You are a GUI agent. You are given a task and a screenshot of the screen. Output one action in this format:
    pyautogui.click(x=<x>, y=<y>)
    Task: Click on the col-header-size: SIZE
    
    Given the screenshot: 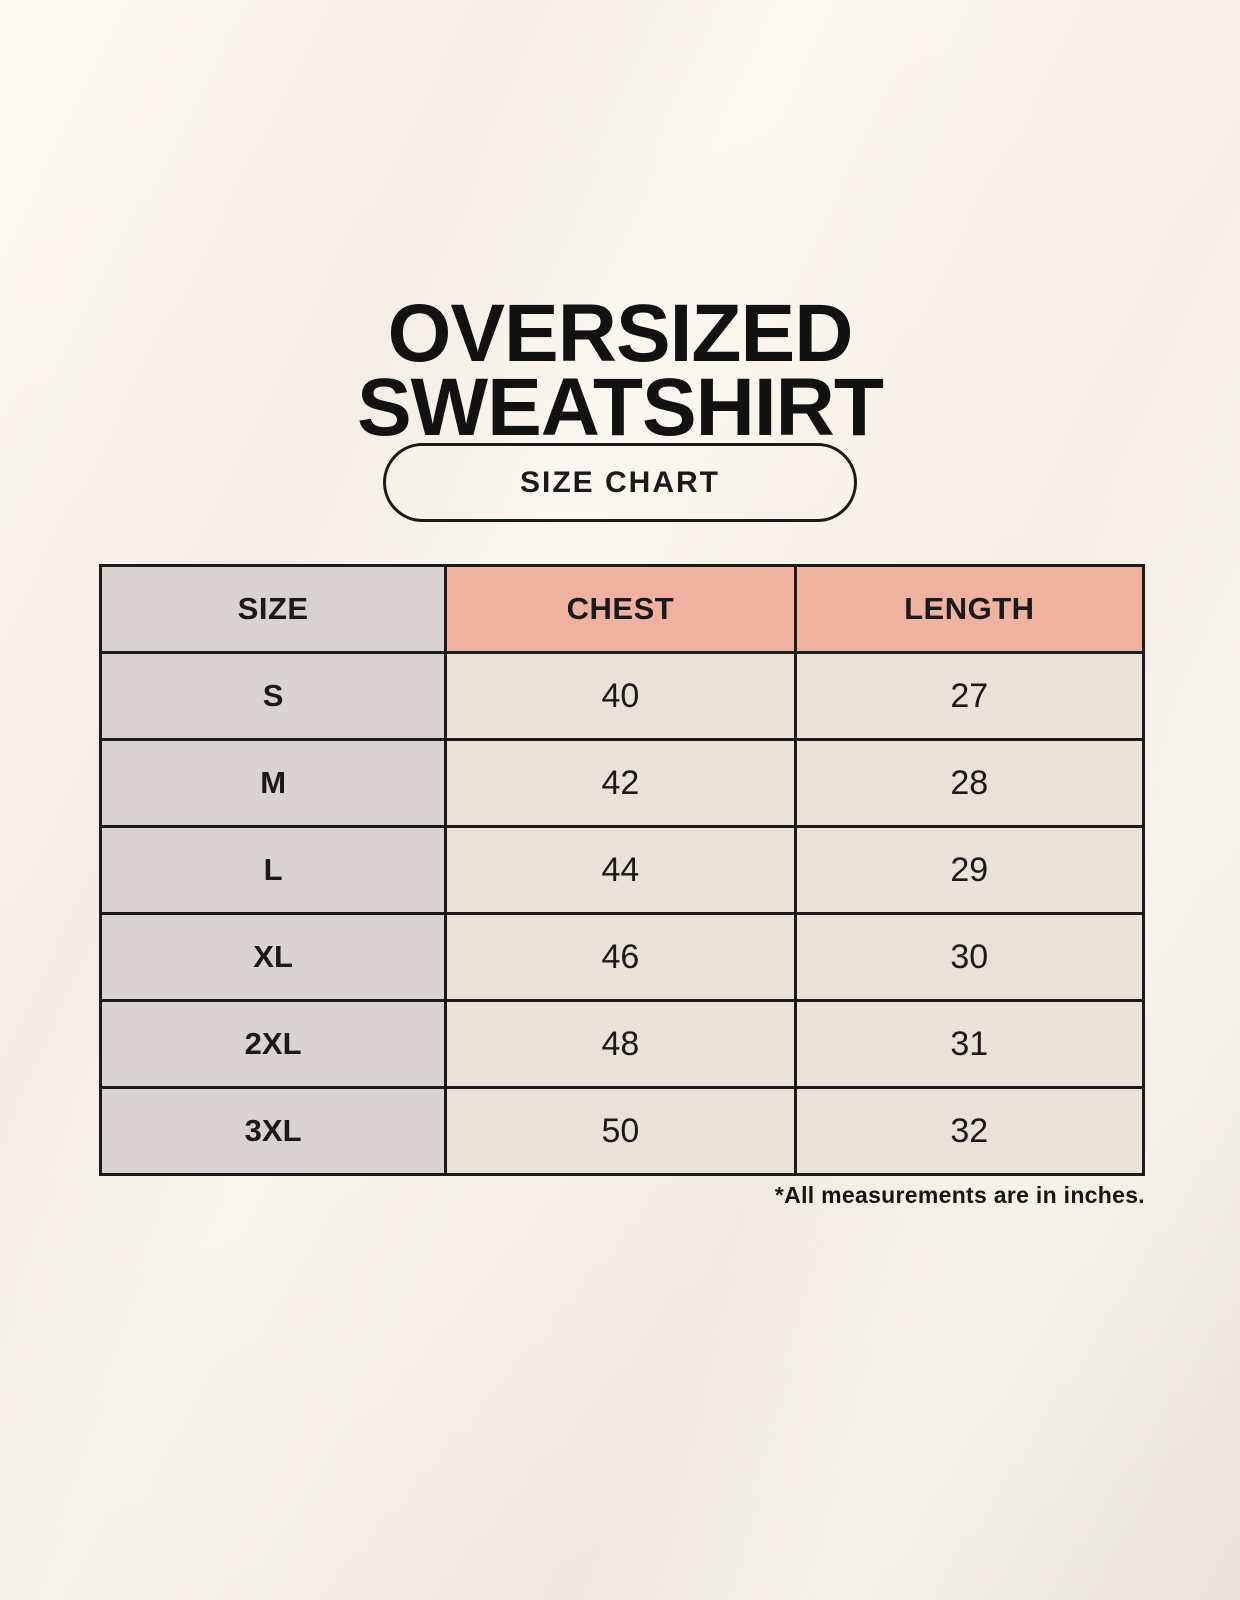 What is the action you would take?
    pyautogui.click(x=273, y=609)
    